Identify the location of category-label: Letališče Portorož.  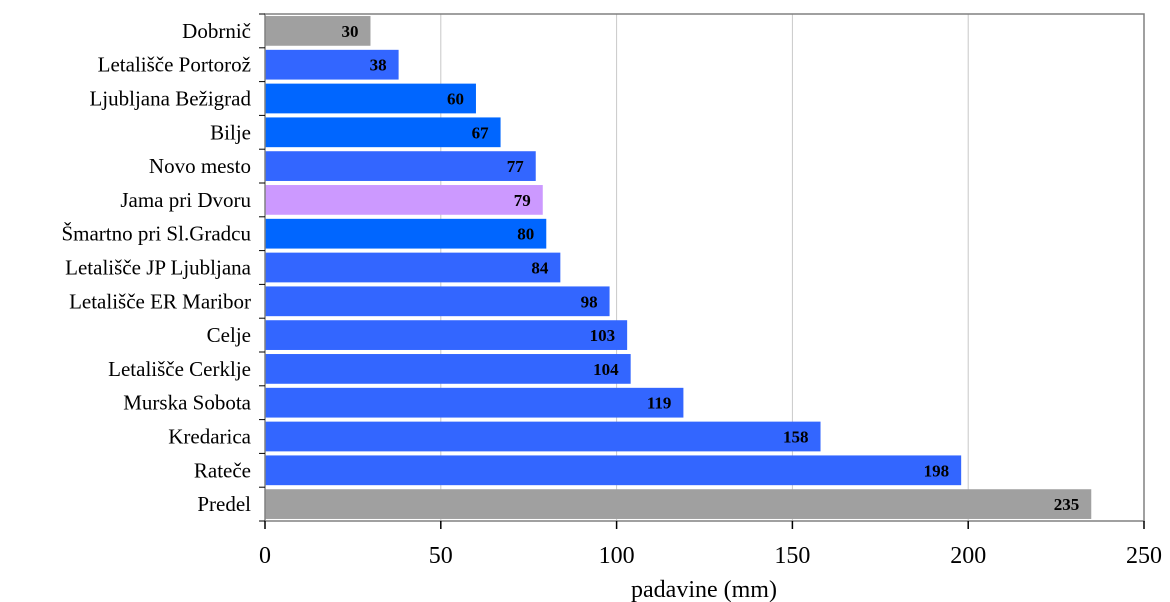
(174, 65).